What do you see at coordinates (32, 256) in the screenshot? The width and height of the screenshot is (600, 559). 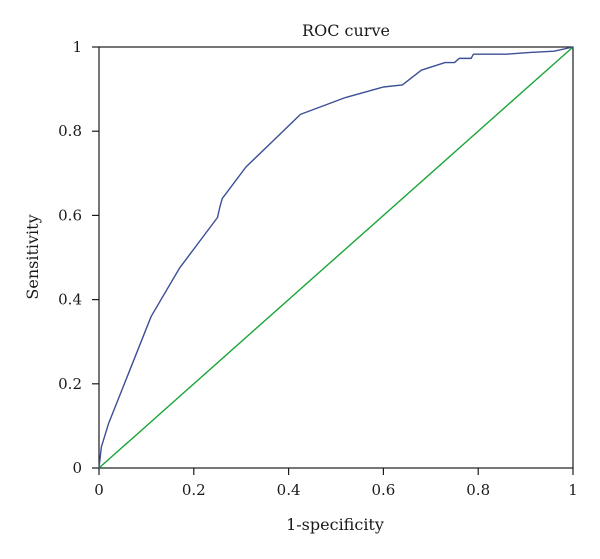 I see `y-axis-label: Sensitivity` at bounding box center [32, 256].